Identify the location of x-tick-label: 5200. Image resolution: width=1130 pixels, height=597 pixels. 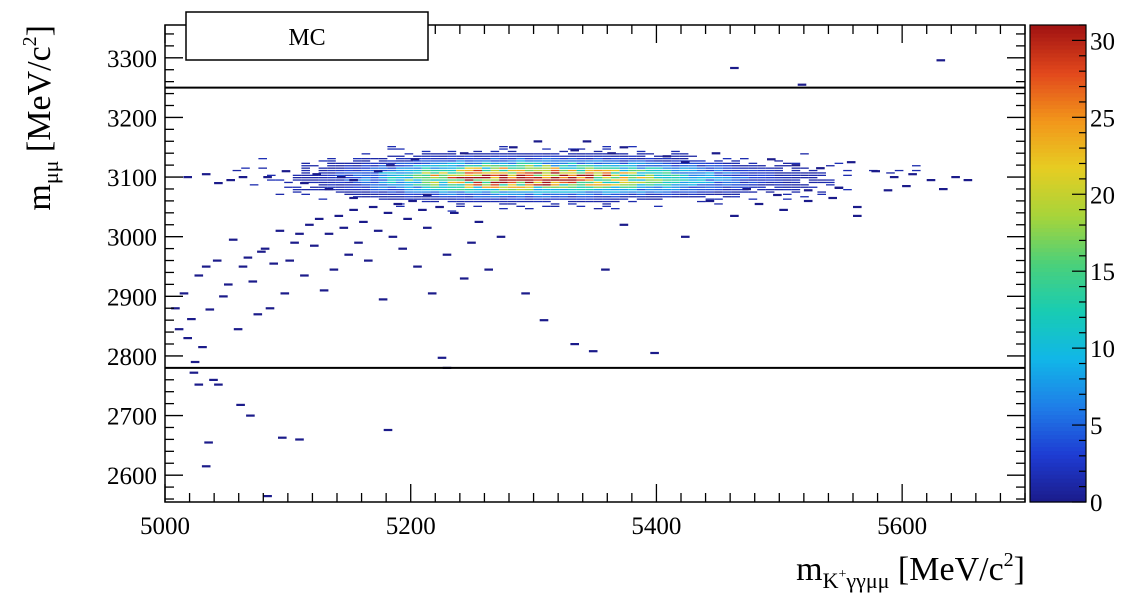
(411, 526).